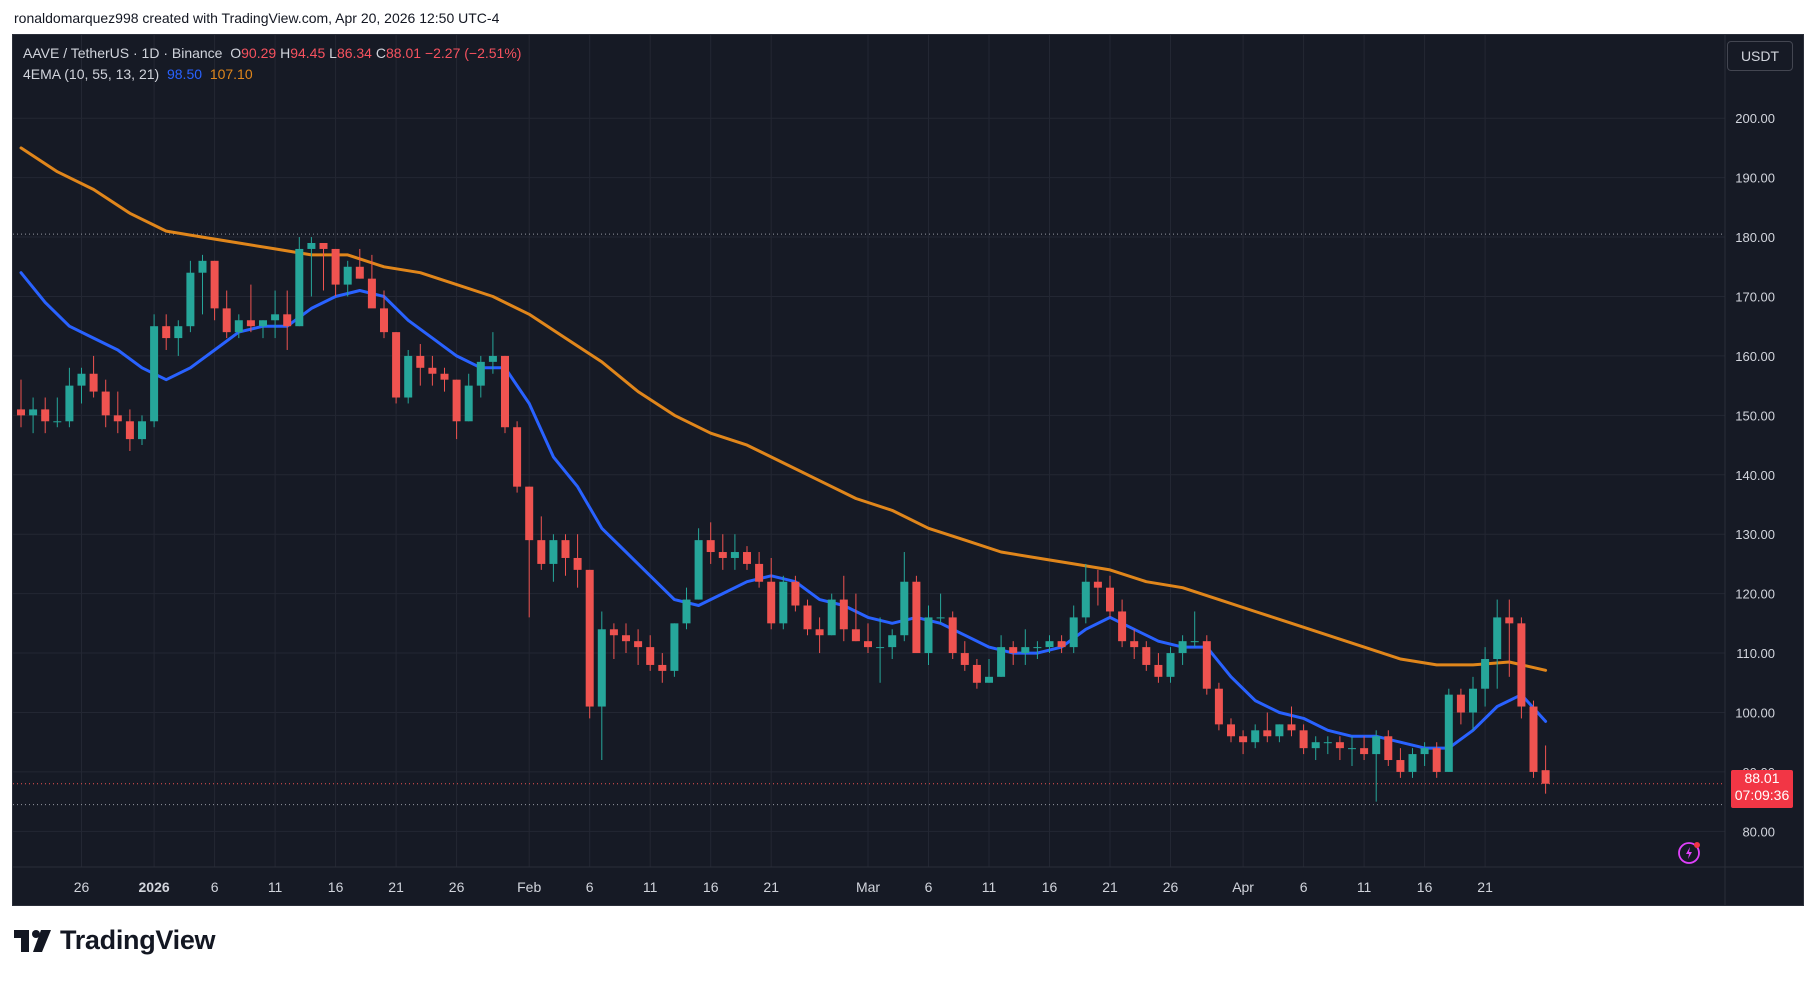 Image resolution: width=1814 pixels, height=981 pixels. What do you see at coordinates (285, 53) in the screenshot?
I see `high-label: H` at bounding box center [285, 53].